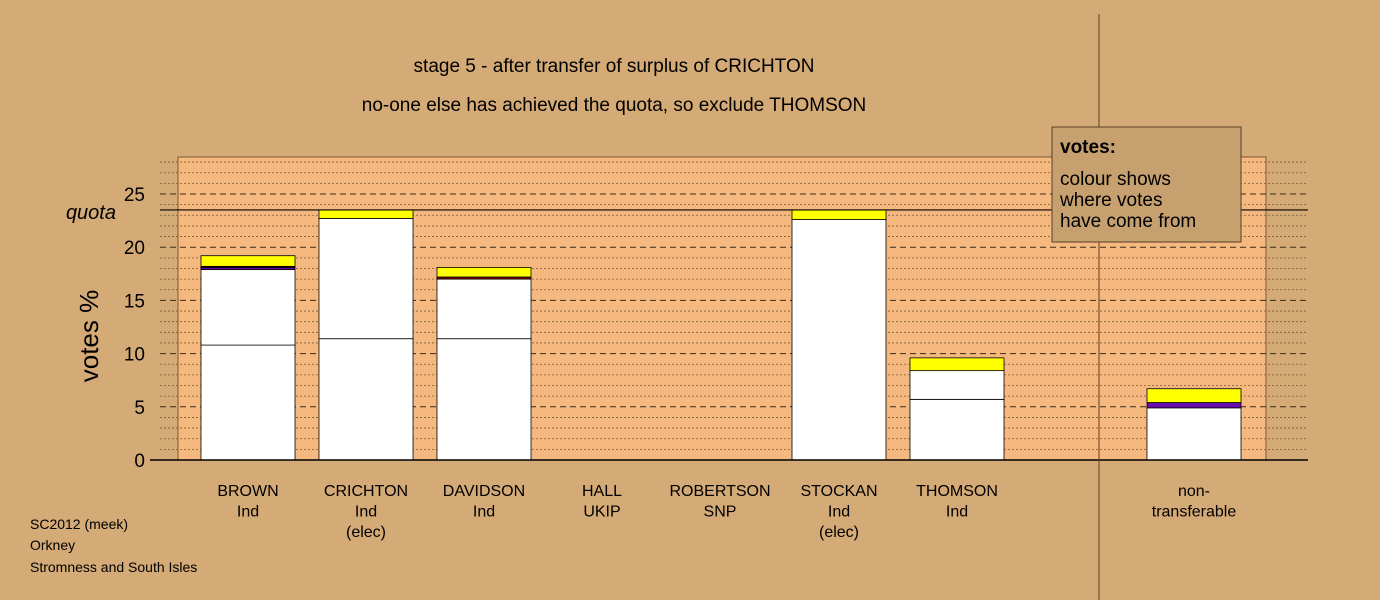 This screenshot has width=1380, height=600. Describe the element at coordinates (52, 545) in the screenshot. I see `footer-line: Orkney` at that location.